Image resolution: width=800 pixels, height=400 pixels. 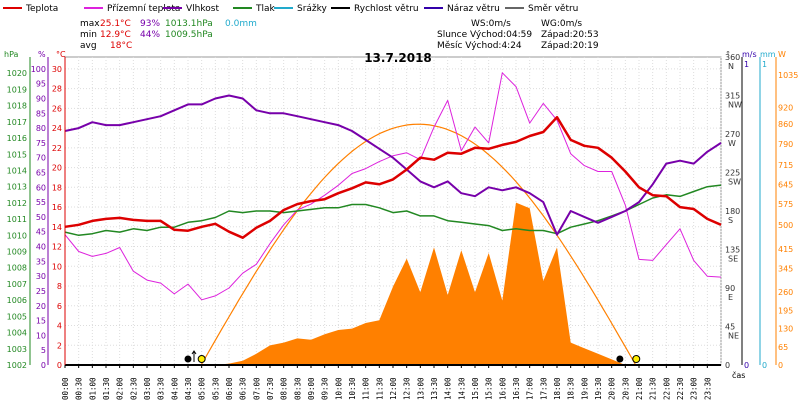 What do you see at coordinates (243, 388) in the screenshot?
I see `x-tick-label: 06:30` at bounding box center [243, 388].